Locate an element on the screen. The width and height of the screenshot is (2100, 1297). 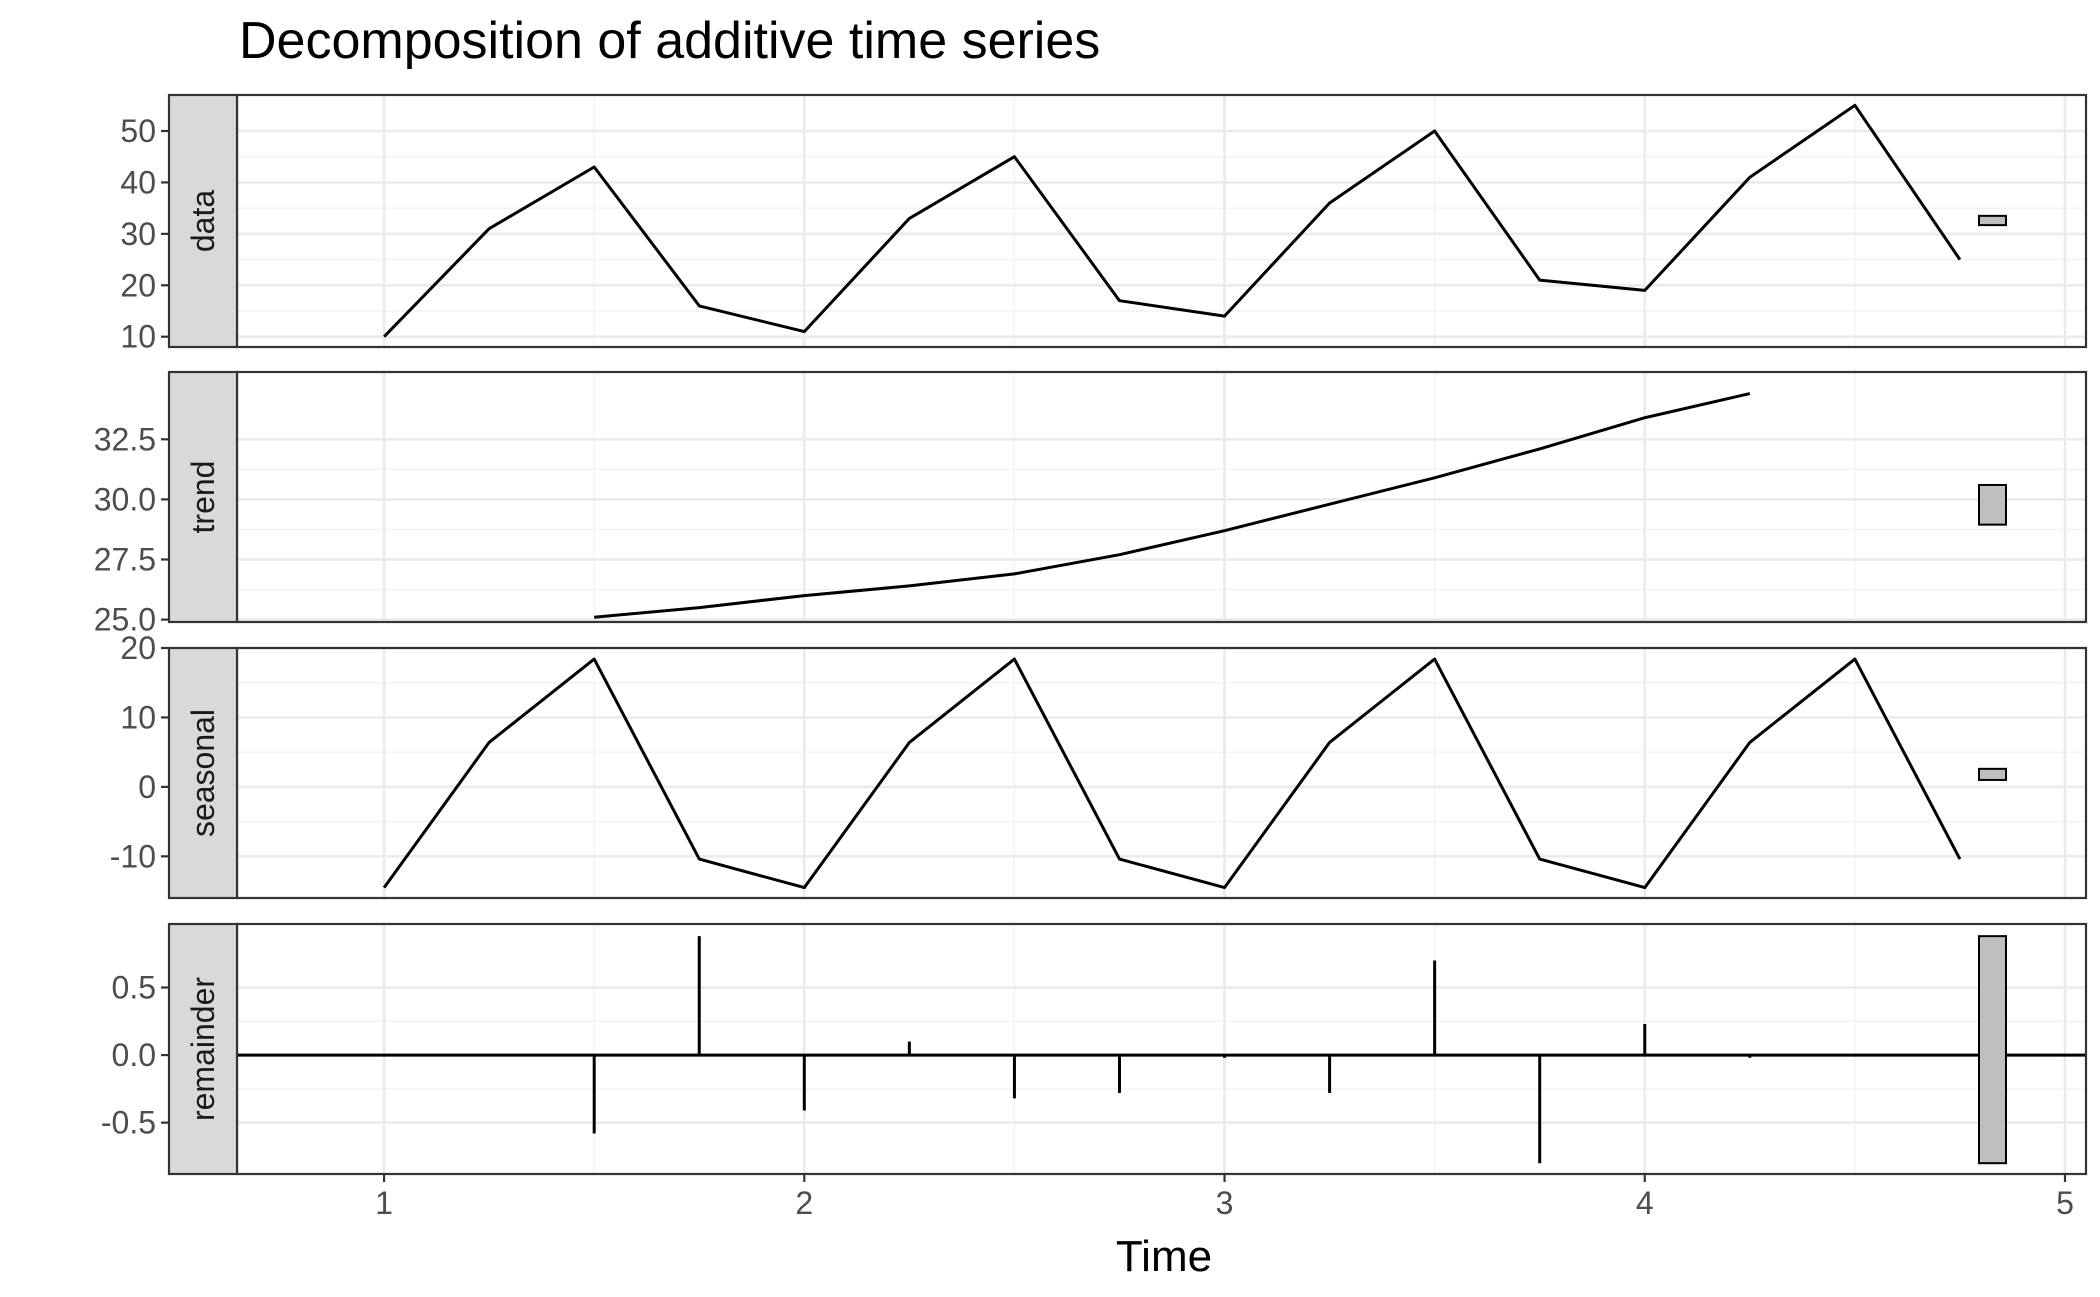
series-line-trend is located at coordinates (1172, 505).